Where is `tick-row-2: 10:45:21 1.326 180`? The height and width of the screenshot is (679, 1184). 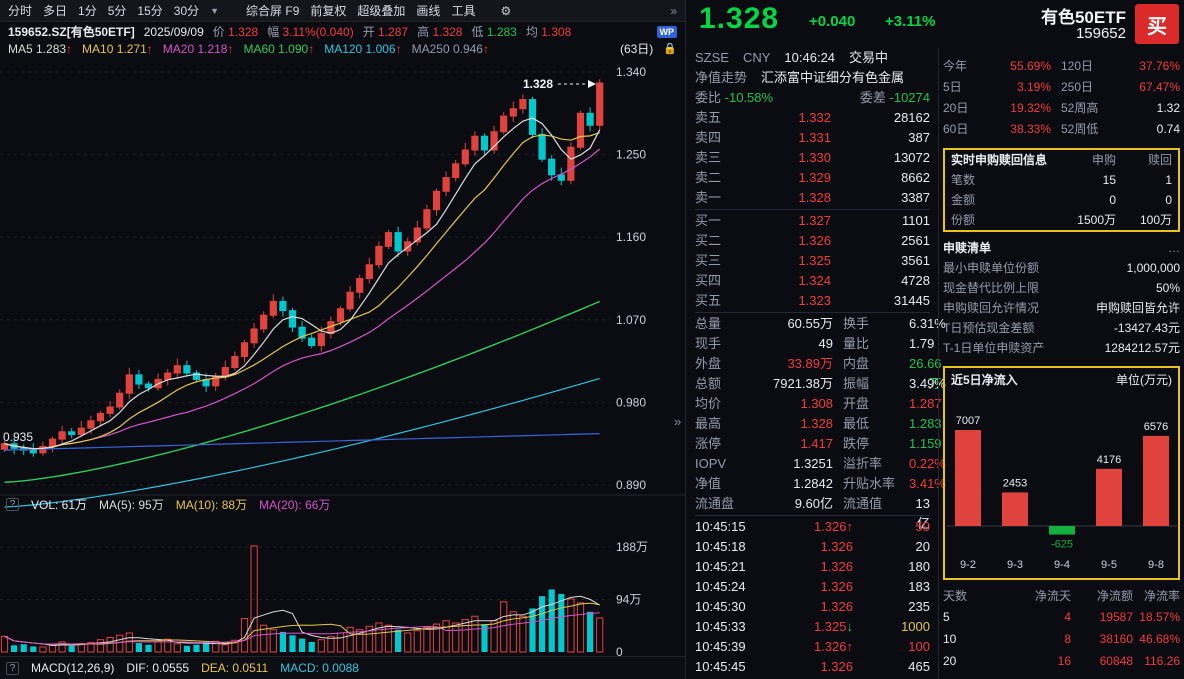
tick-row-2: 10:45:21 1.326 180 is located at coordinates (812, 566).